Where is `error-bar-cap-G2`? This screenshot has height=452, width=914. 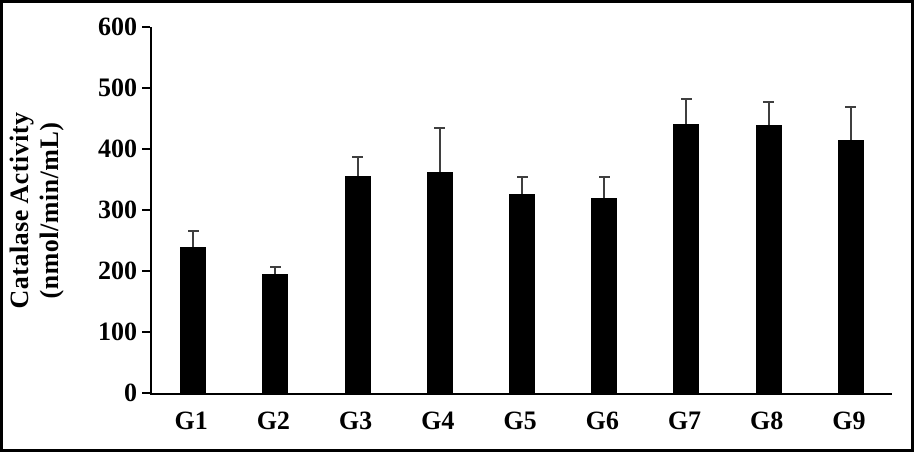
error-bar-cap-G2 is located at coordinates (275, 267).